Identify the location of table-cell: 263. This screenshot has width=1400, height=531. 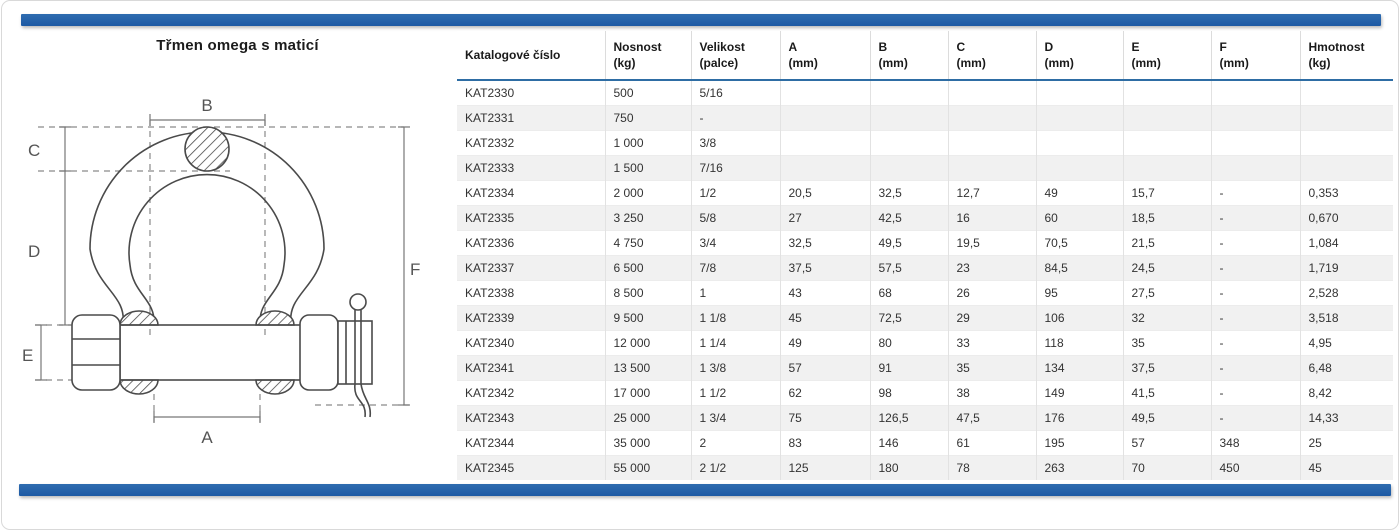
(1079, 467).